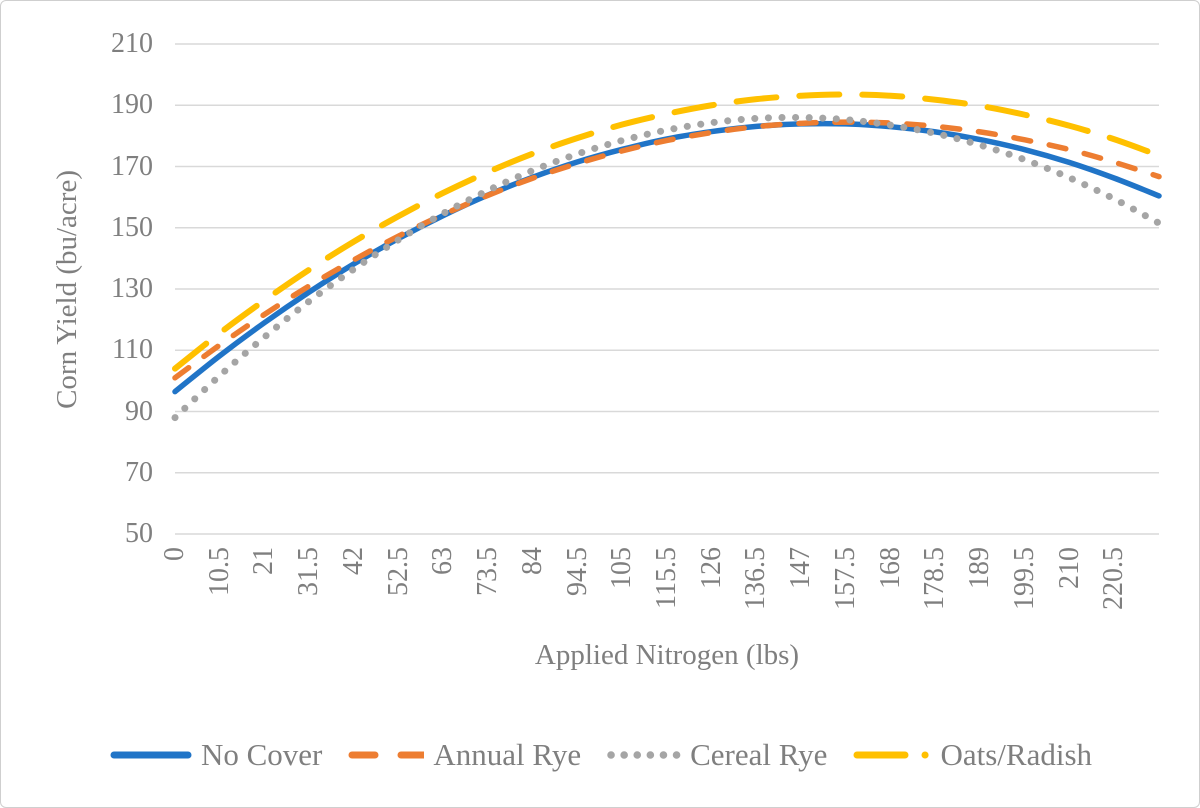 The image size is (1200, 808). I want to click on x-tick-label: 0, so click(174, 554).